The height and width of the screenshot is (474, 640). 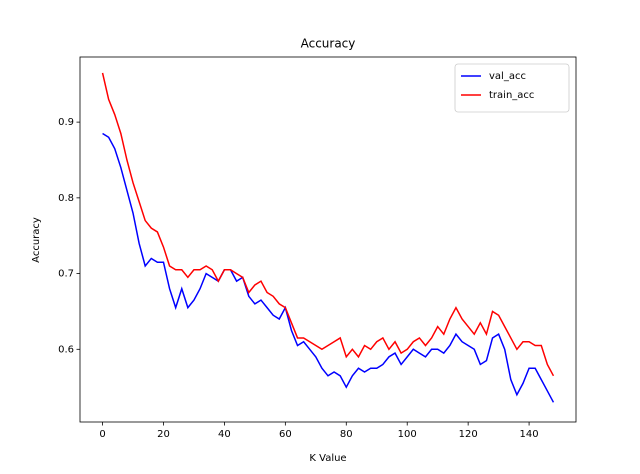 I want to click on x-tick-label: 140, so click(x=529, y=434).